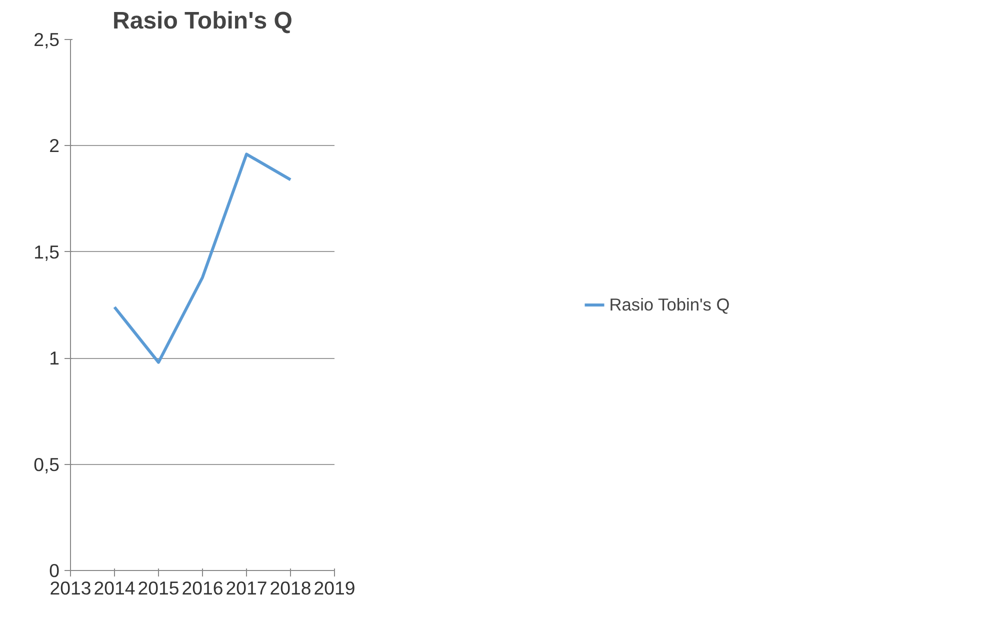  Describe the element at coordinates (203, 588) in the screenshot. I see `x-tick-label: 2016` at that location.